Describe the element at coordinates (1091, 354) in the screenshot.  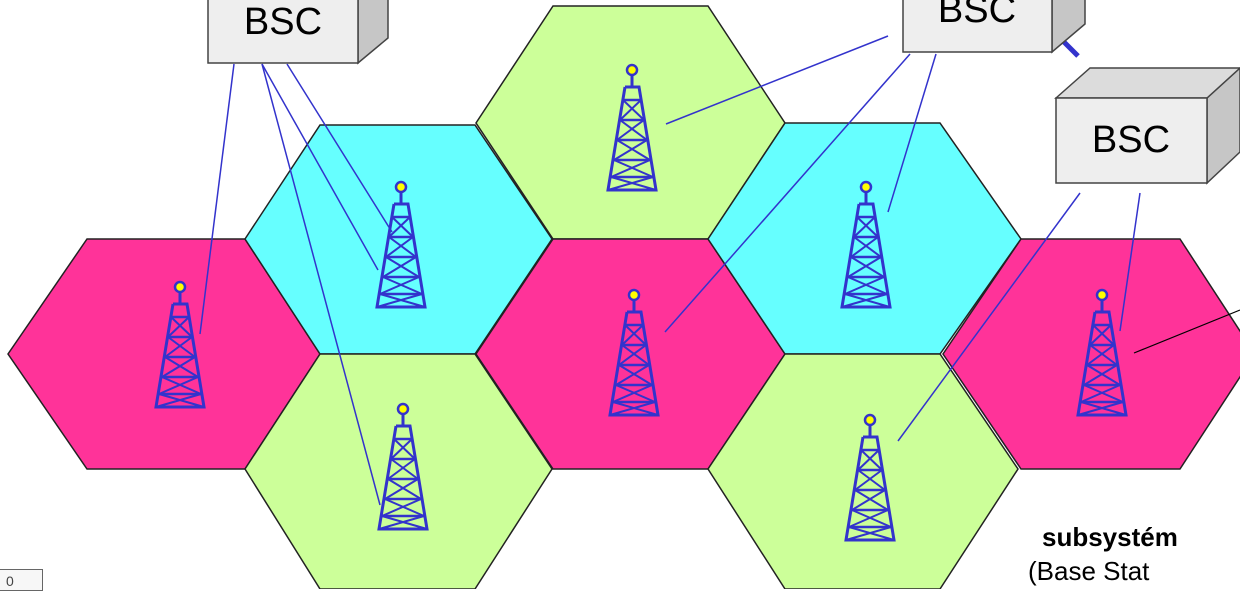
I see `cell-east` at that location.